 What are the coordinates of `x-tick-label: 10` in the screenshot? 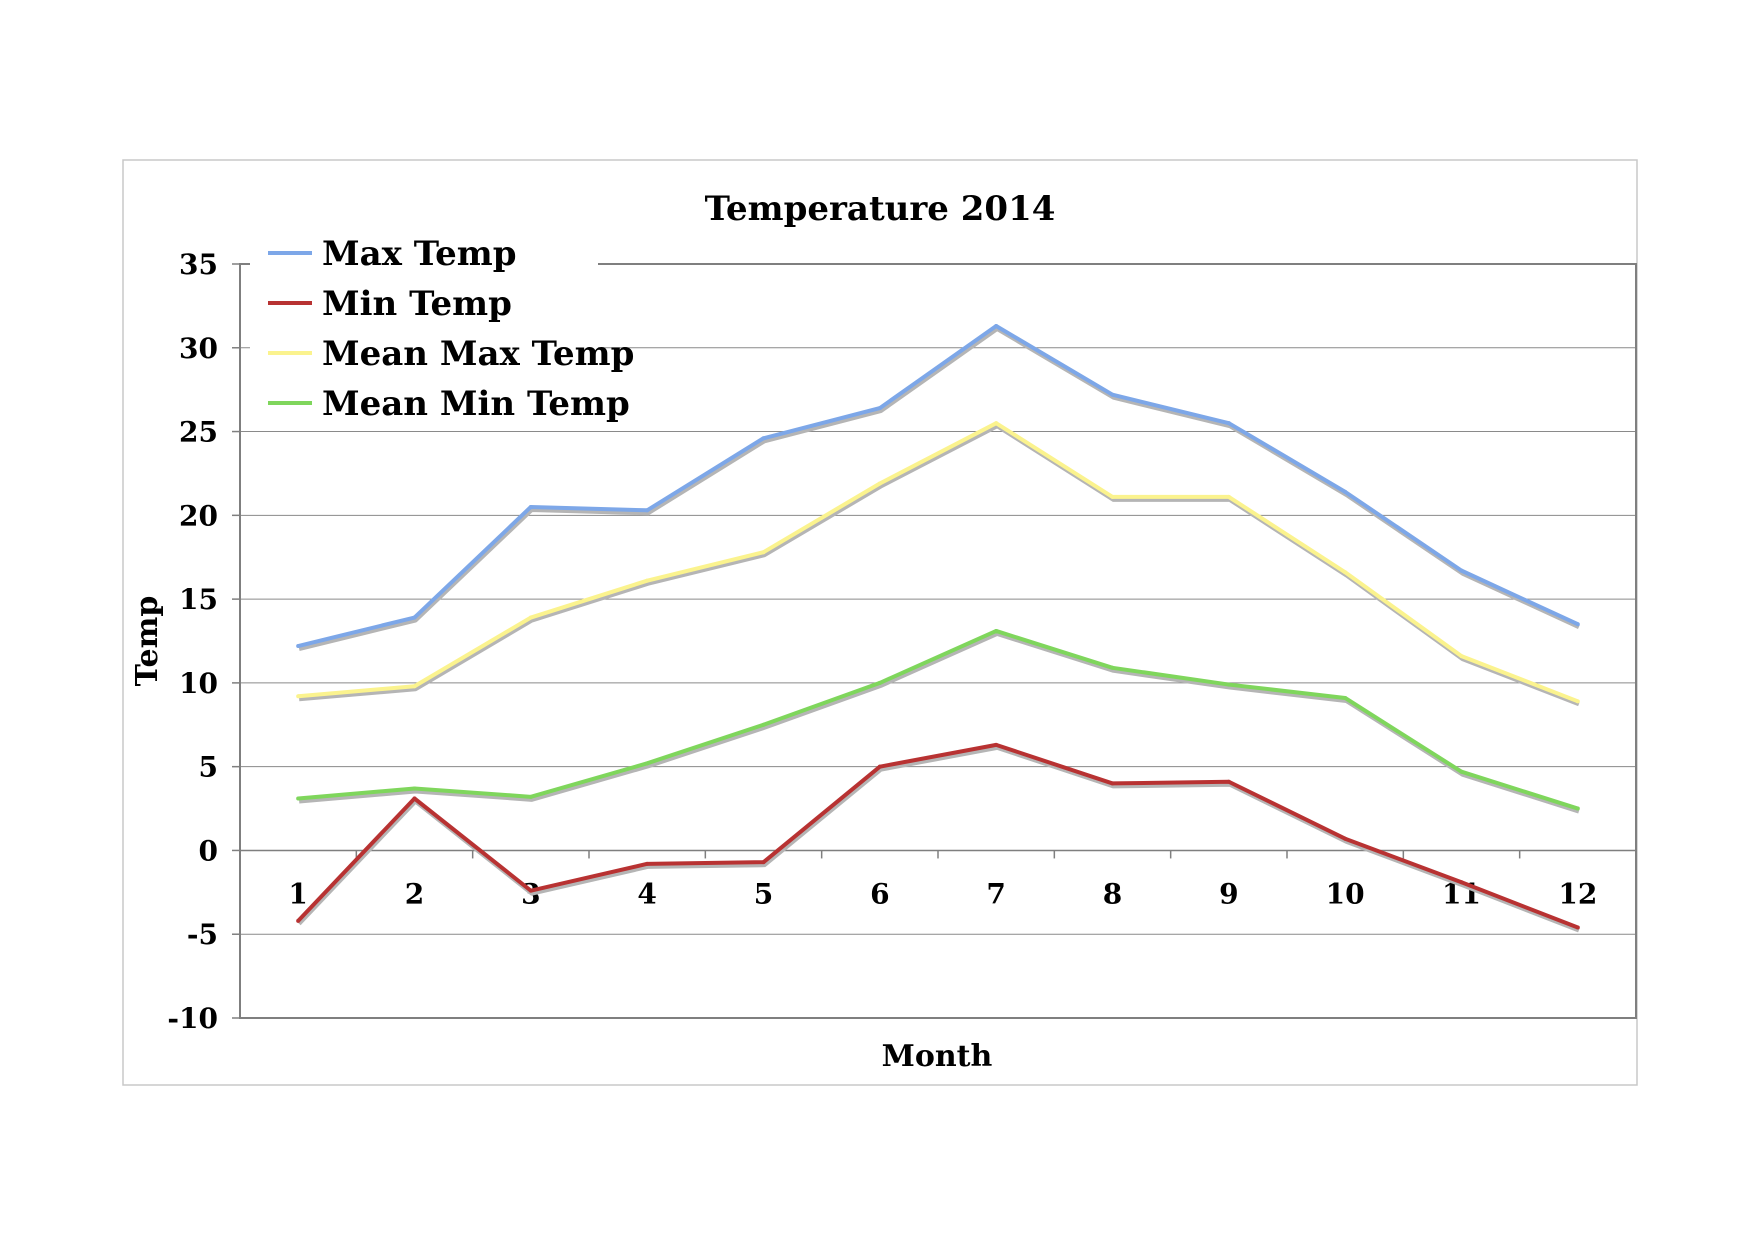 It's located at (1345, 893).